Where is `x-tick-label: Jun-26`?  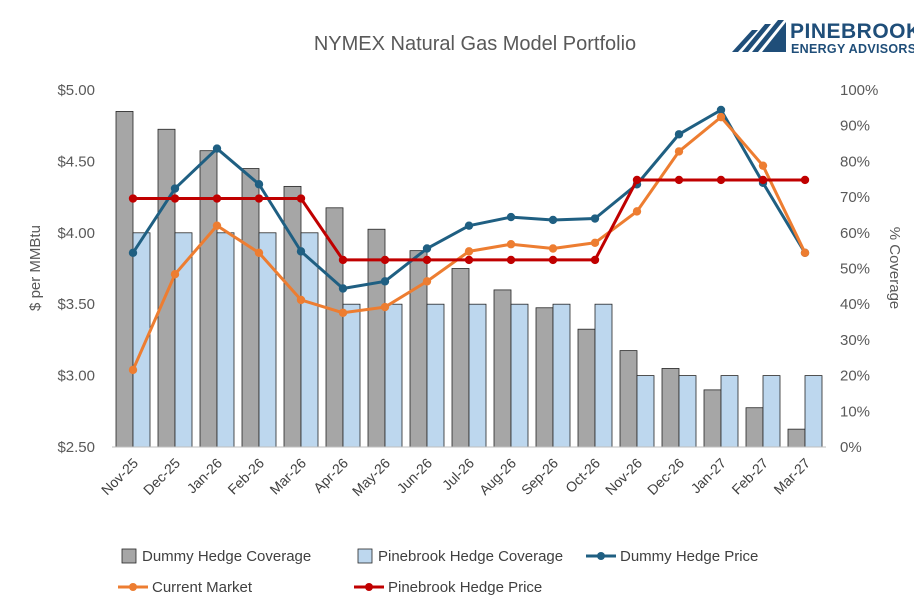 x-tick-label: Jun-26 is located at coordinates (415, 476).